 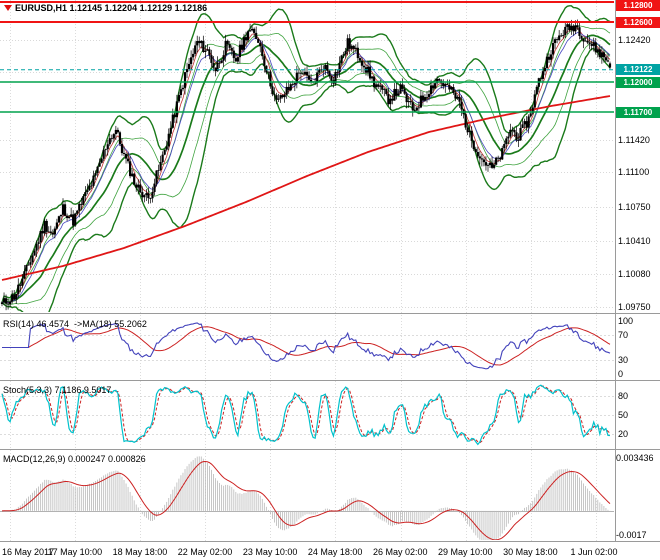 I want to click on stoch-indicator-label: Stoch(5,3,3) 7.1186 9.5017, so click(x=57, y=390).